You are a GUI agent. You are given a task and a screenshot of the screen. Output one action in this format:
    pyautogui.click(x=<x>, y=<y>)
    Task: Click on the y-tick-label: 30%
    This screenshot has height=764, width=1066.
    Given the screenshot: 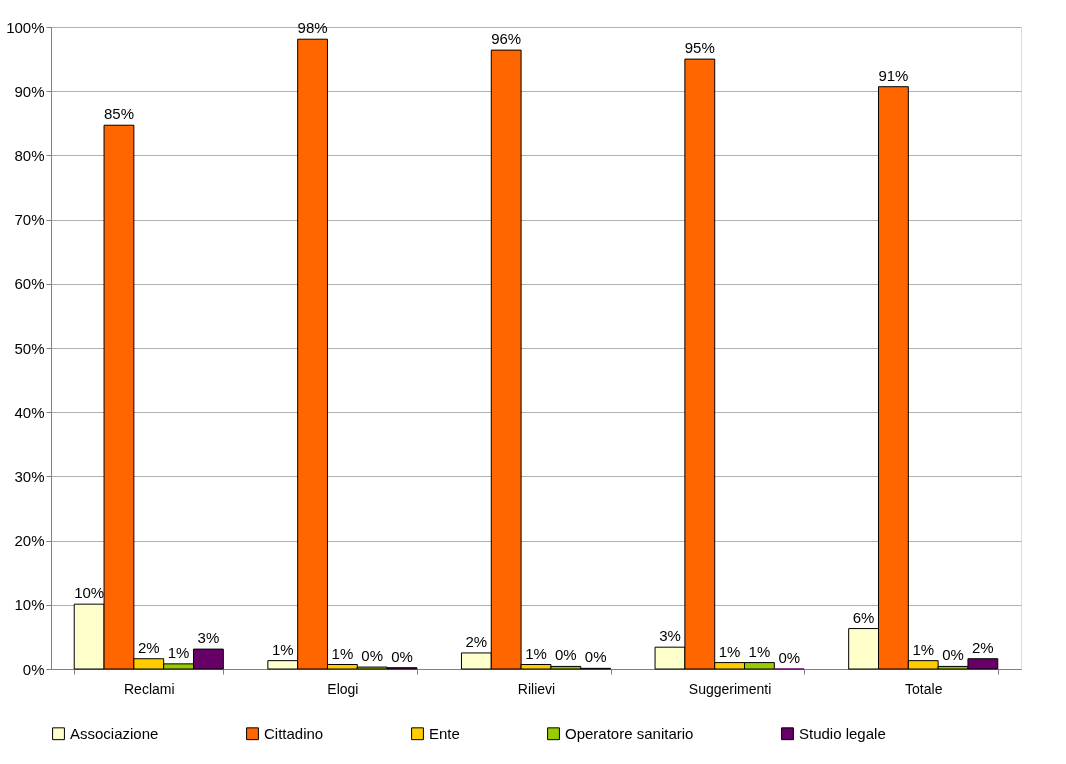 What is the action you would take?
    pyautogui.click(x=29, y=476)
    